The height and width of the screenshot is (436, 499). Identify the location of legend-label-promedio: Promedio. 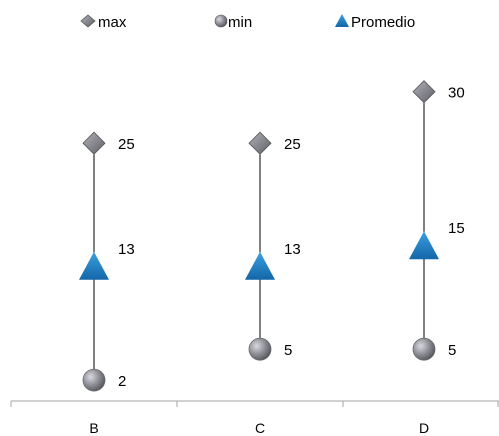
(383, 22).